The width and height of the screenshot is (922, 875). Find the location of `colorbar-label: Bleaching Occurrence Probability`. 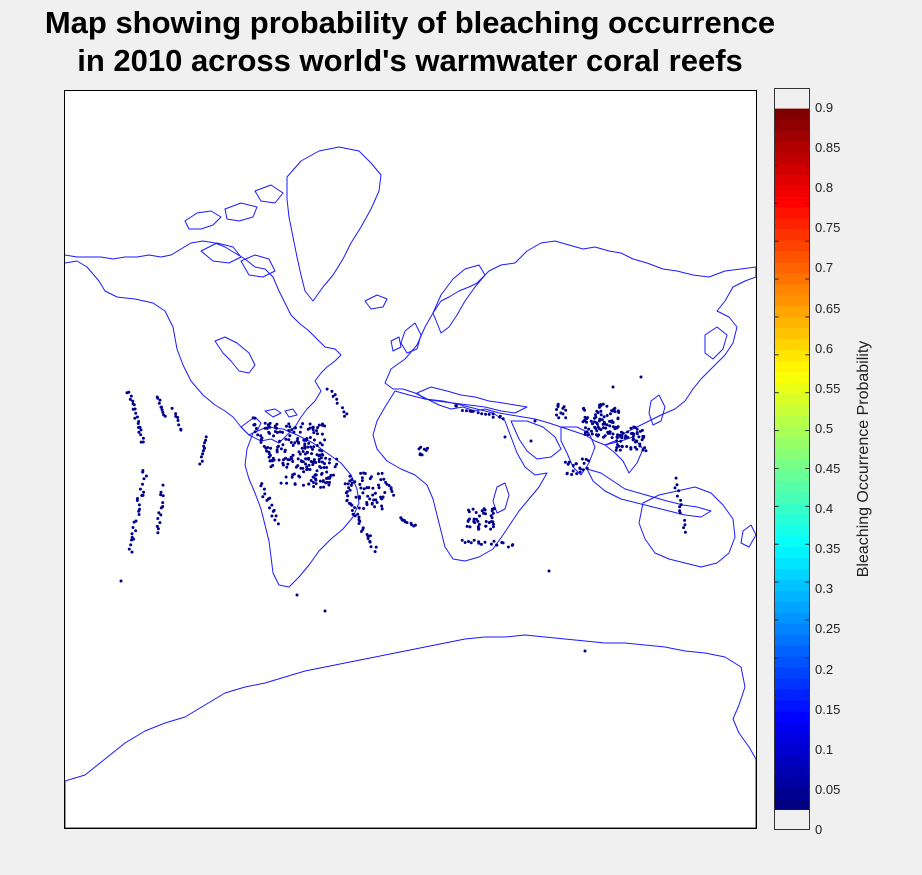

colorbar-label: Bleaching Occurrence Probability is located at coordinates (863, 459).